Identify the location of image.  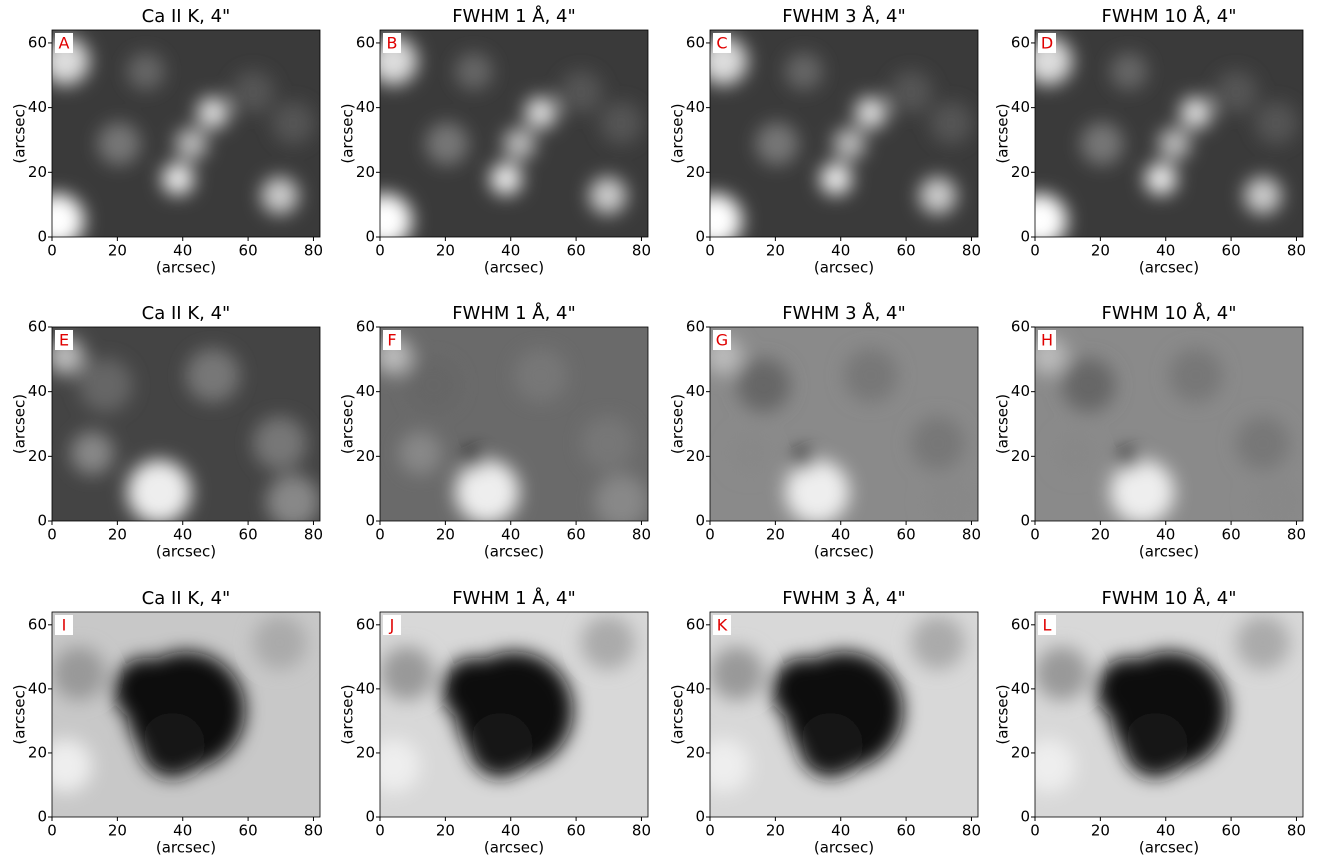
(514, 714).